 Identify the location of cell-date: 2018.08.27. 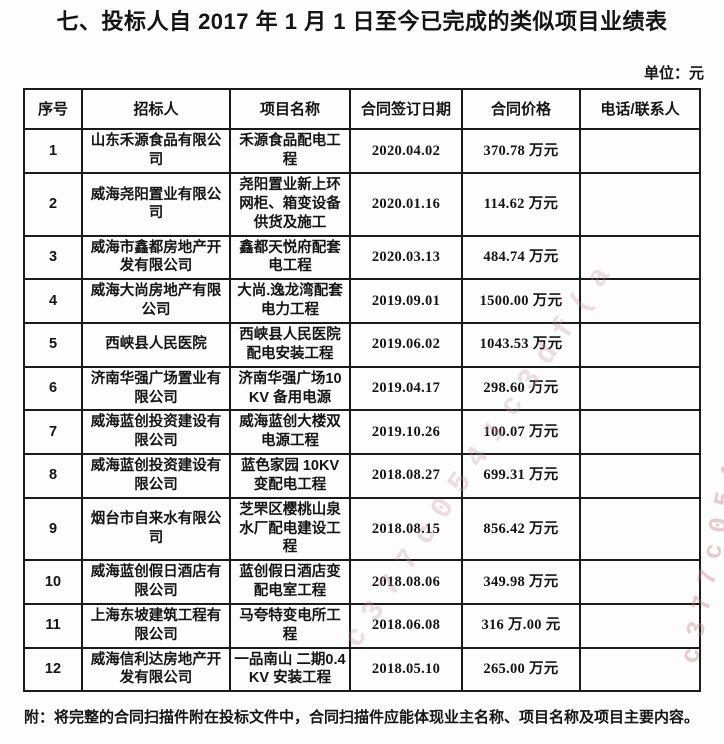
(406, 476).